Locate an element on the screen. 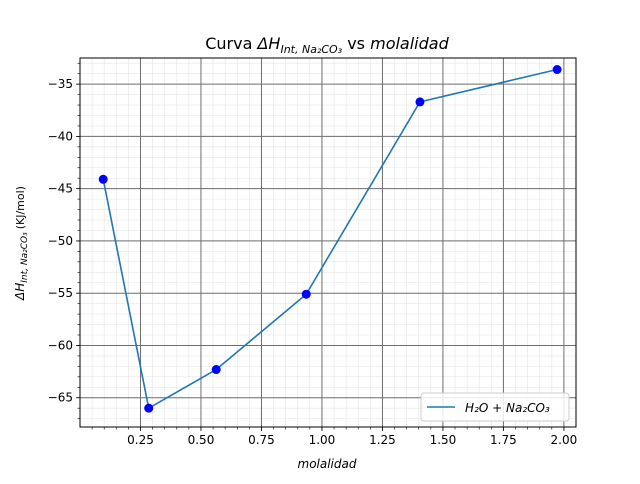 This screenshot has height=484, width=640. x-tick-label: 1.00 is located at coordinates (322, 440).